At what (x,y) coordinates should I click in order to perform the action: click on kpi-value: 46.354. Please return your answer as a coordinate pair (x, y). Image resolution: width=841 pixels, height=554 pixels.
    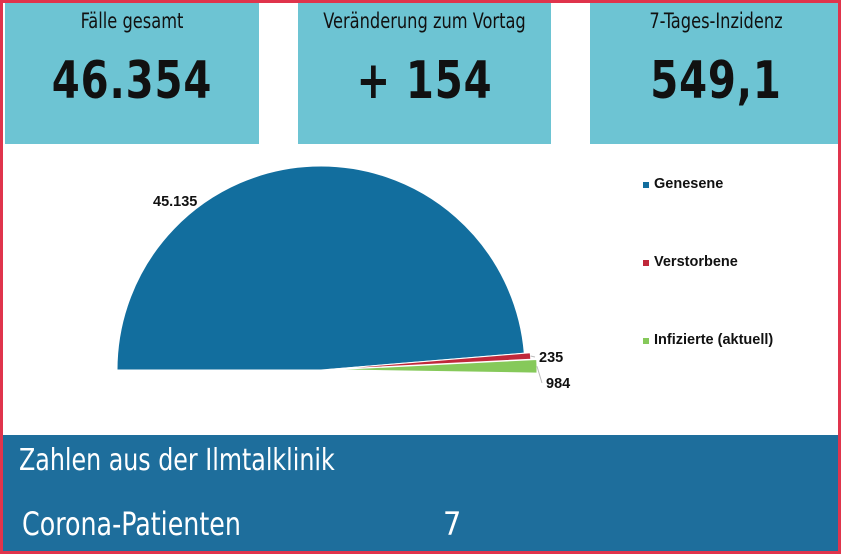
    Looking at the image, I should click on (132, 81).